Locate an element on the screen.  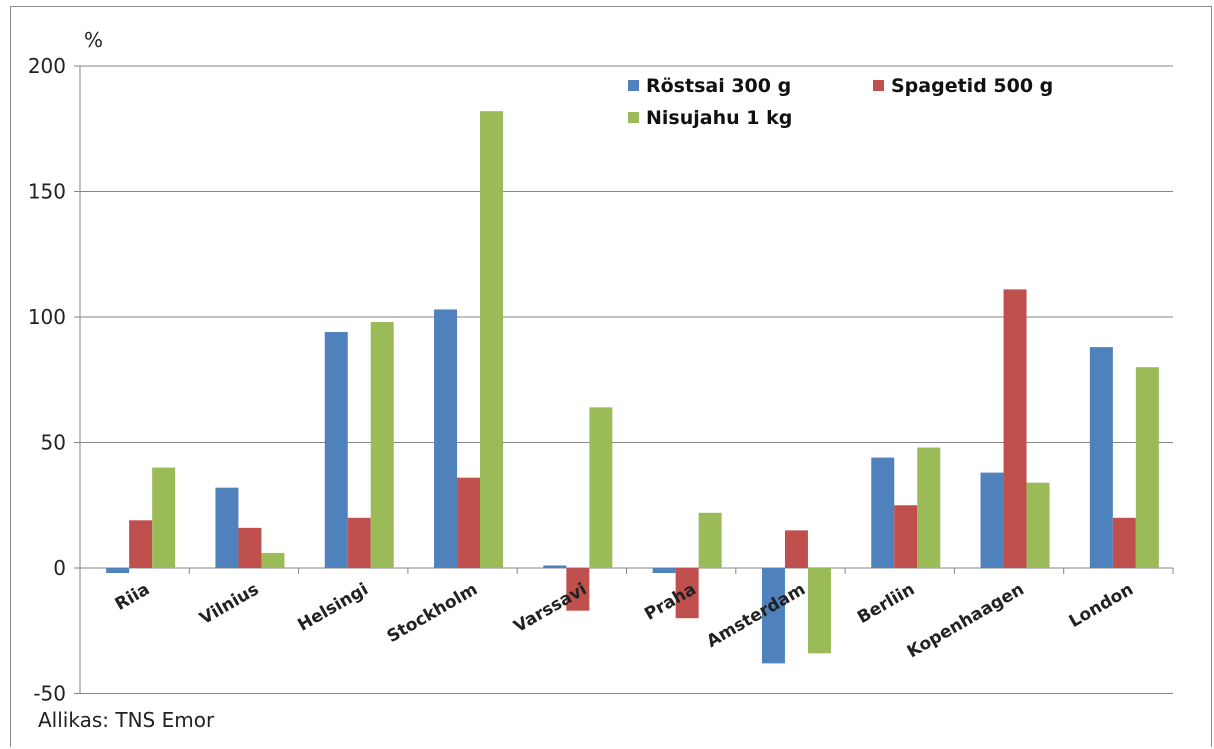
y-tick-label: -50 is located at coordinates (49, 694).